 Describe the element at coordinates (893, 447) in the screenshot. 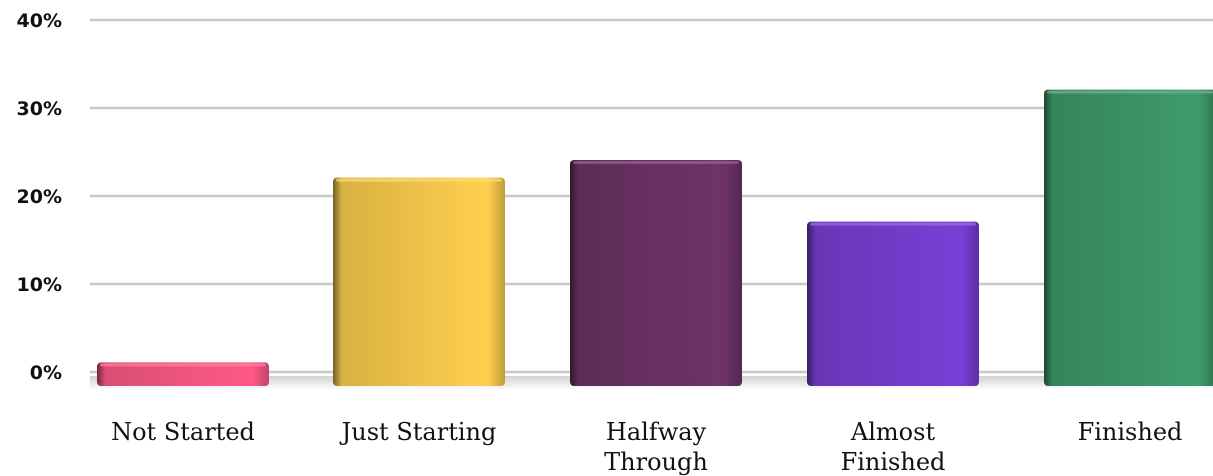

I see `x-tick-label: Almost Finished` at that location.